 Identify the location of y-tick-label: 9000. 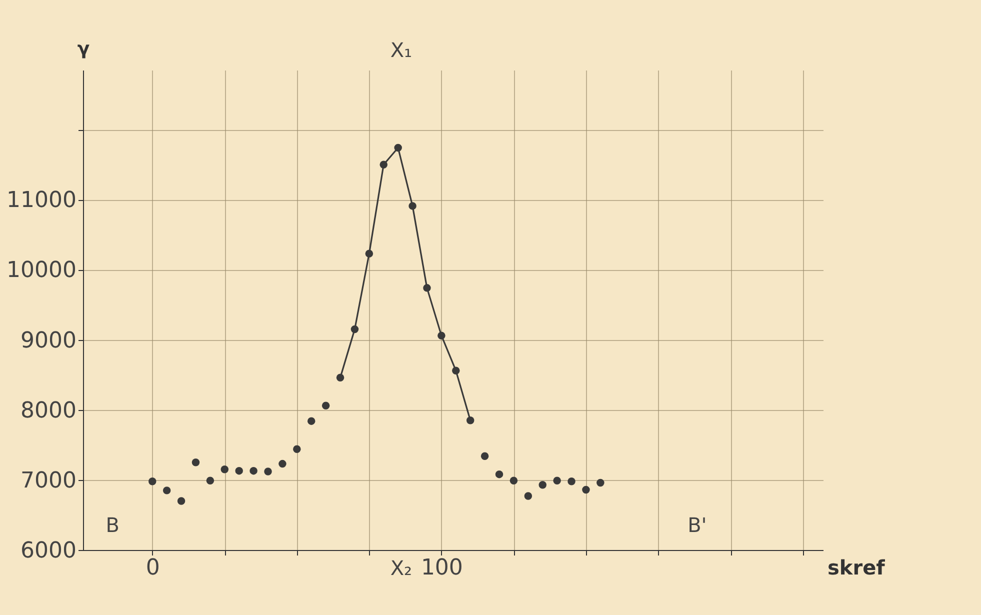
(48, 341).